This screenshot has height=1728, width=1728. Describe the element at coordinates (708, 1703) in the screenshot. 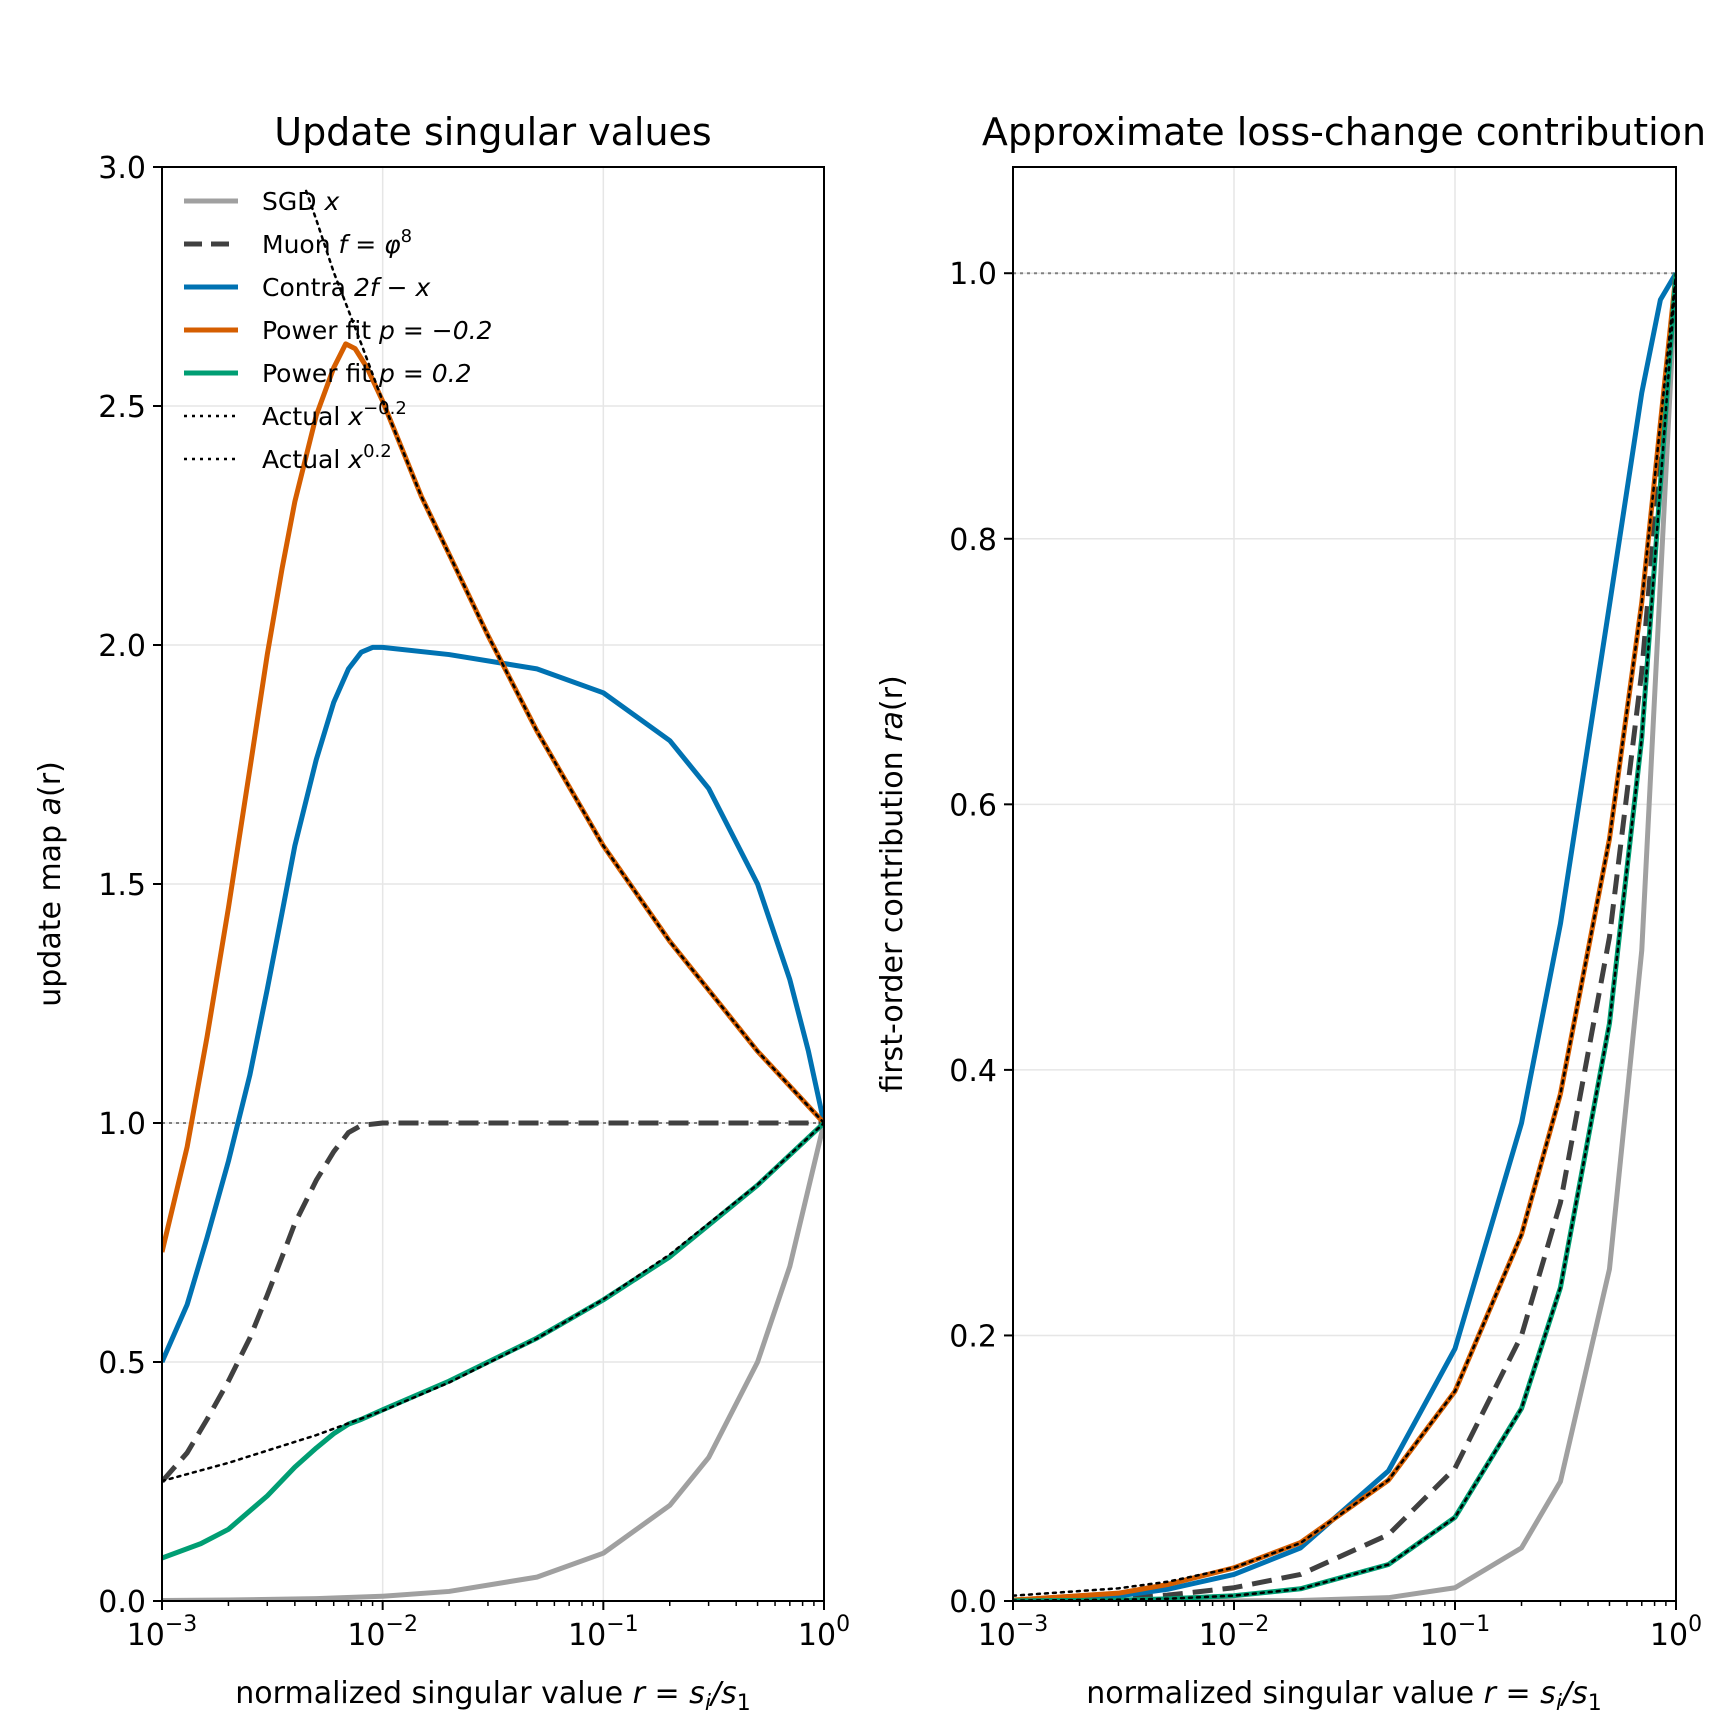

I see `x-axis-label-left-sub1: i` at that location.